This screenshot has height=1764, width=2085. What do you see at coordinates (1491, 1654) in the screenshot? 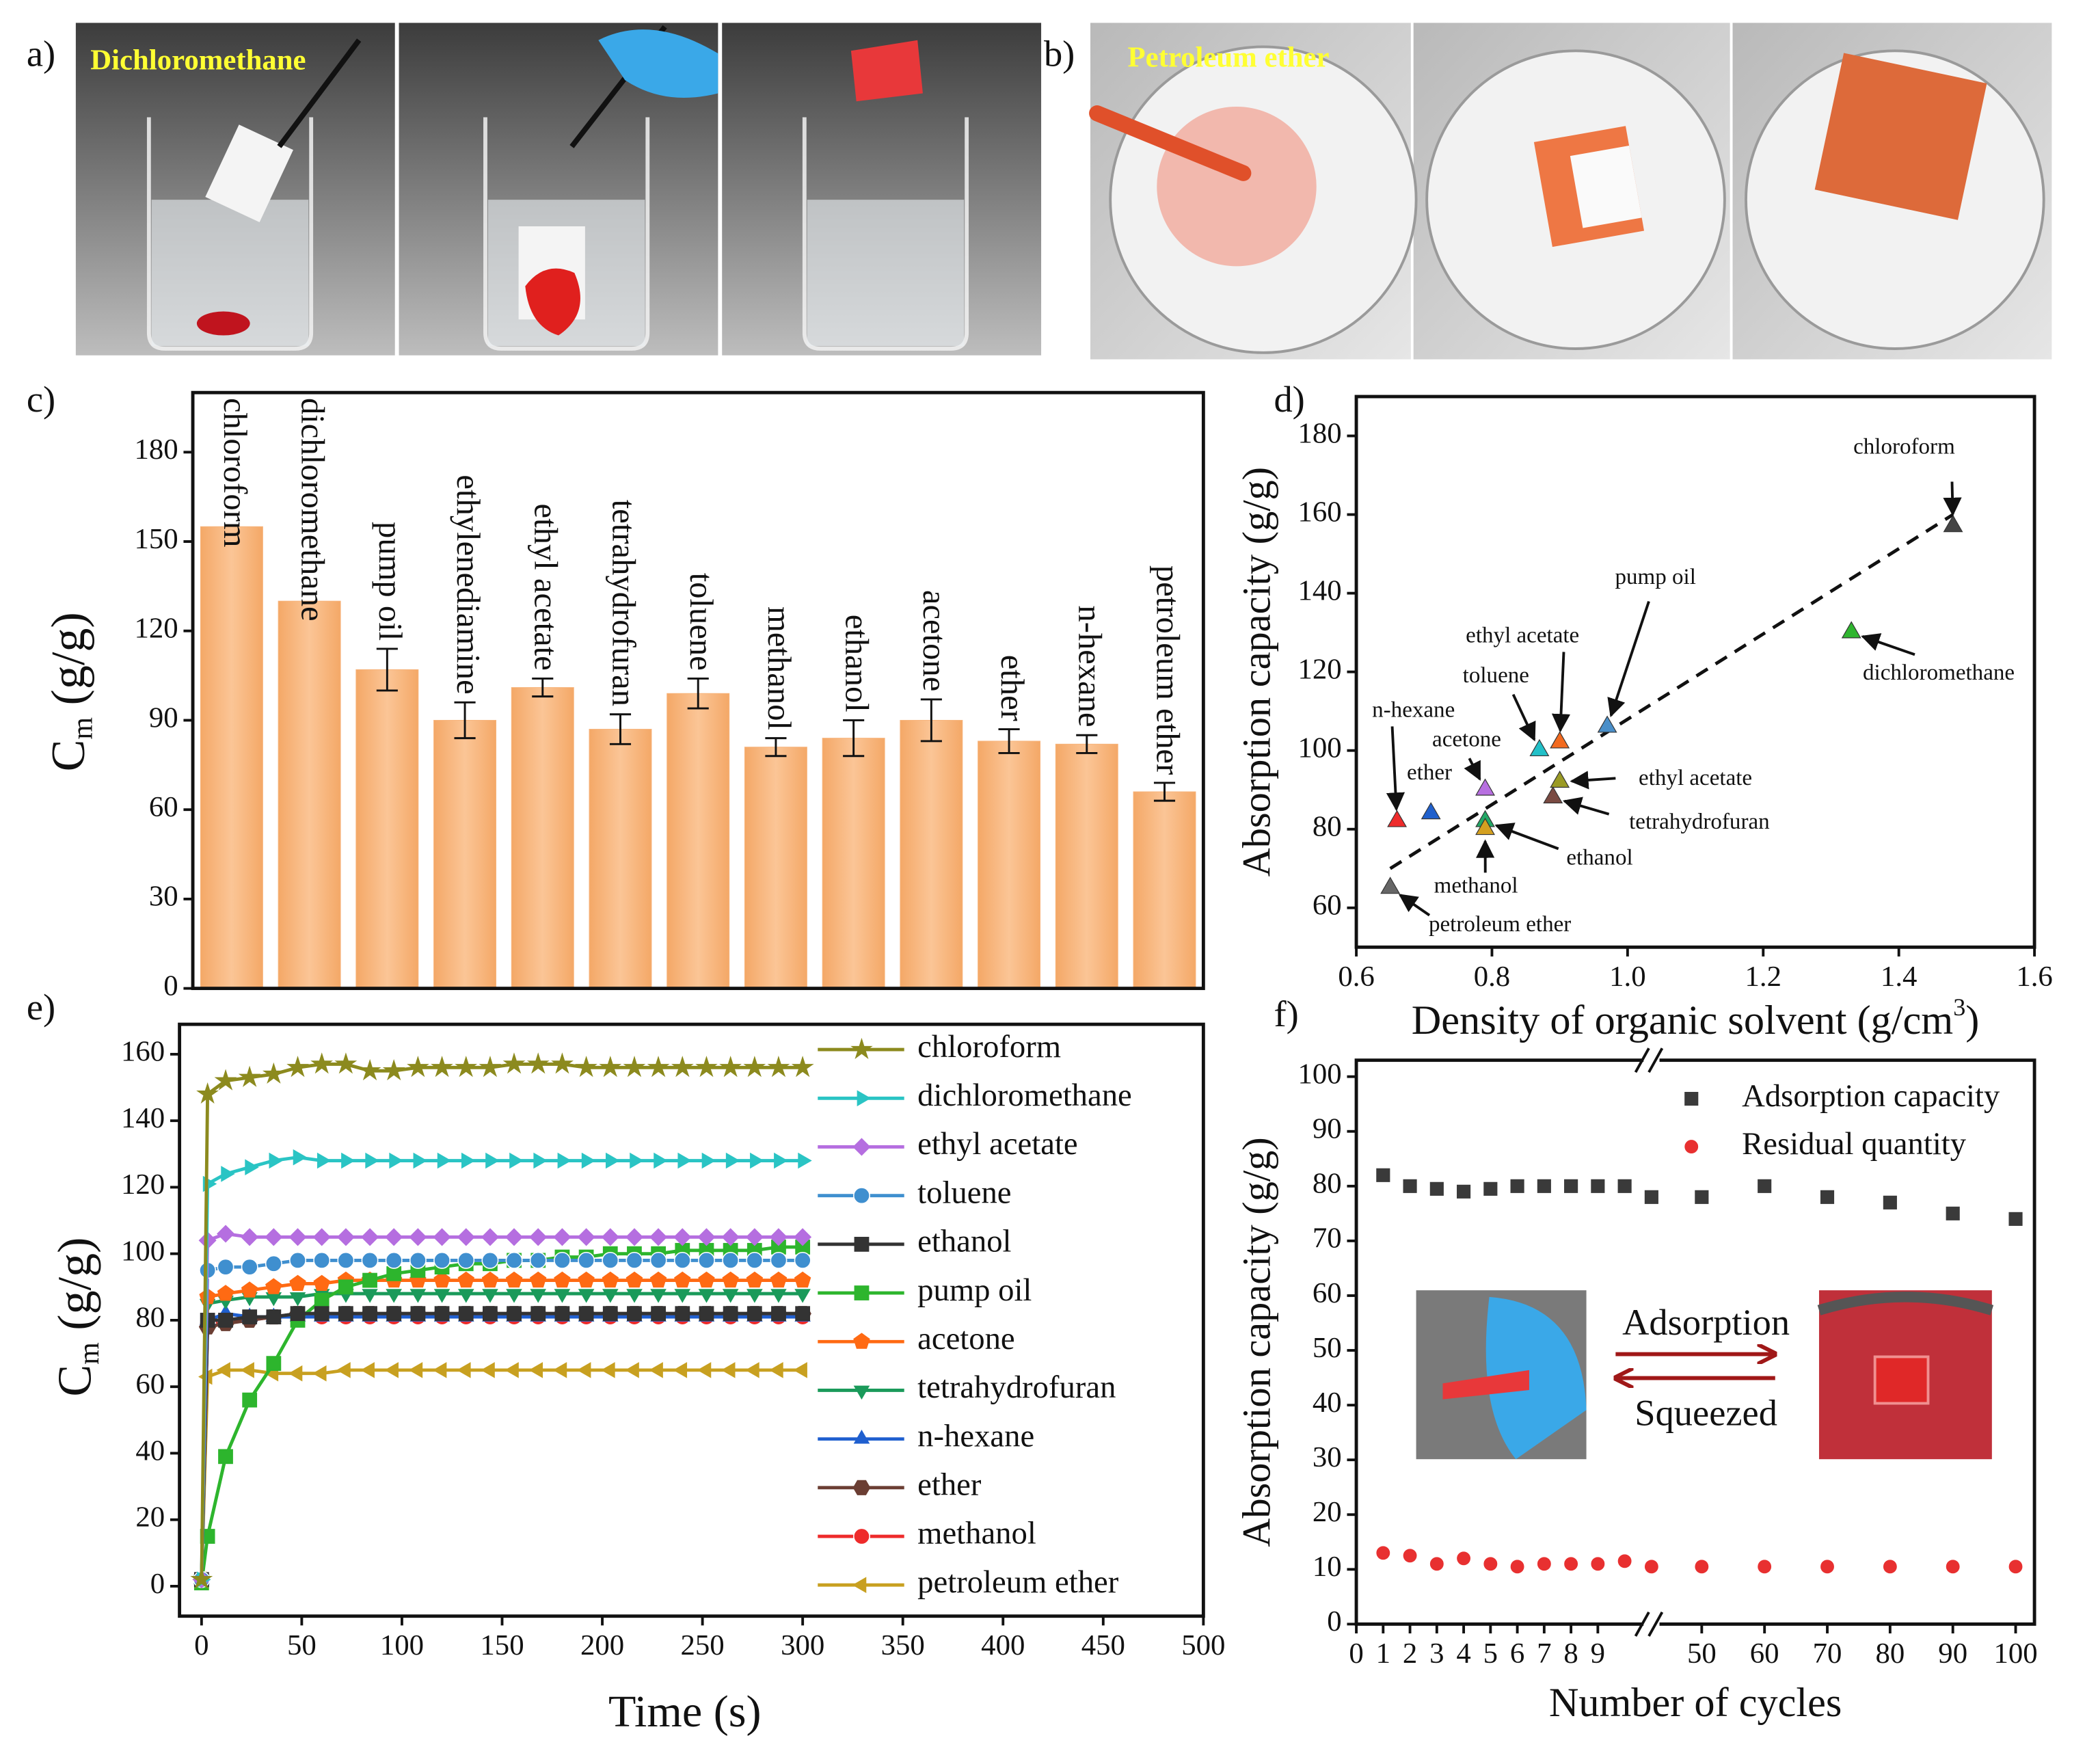
I see `x-tick-label: 5` at bounding box center [1491, 1654].